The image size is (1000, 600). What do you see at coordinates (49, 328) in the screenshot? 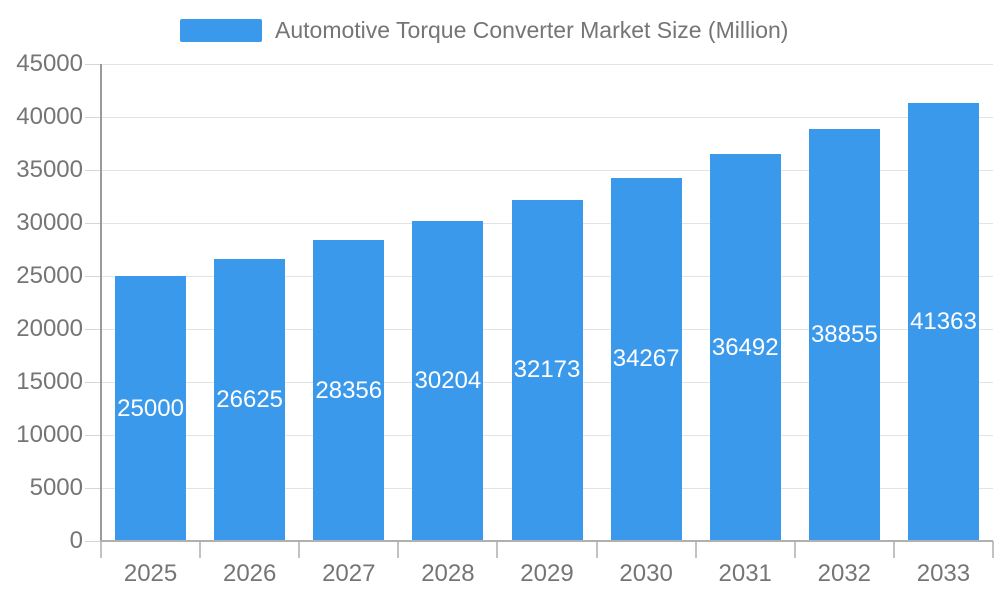
I see `y-axis-label: 20000` at bounding box center [49, 328].